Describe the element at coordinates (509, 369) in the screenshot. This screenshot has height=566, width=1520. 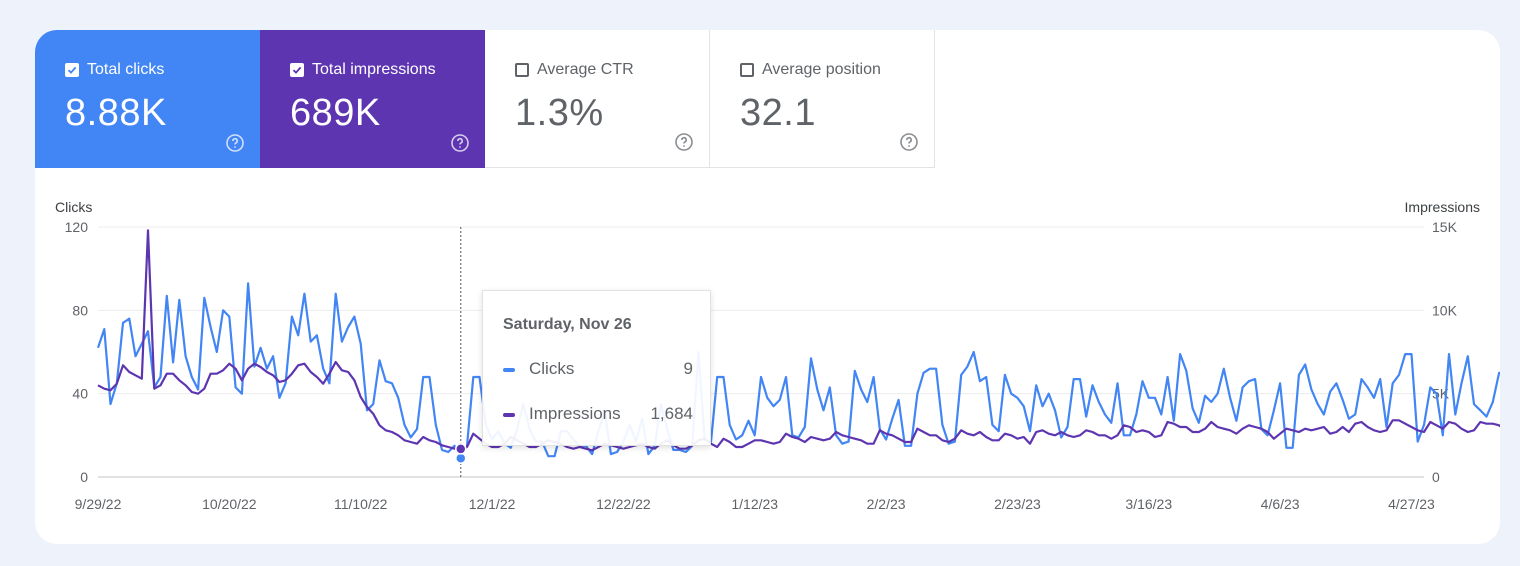
I see `clicks-legend-icon` at that location.